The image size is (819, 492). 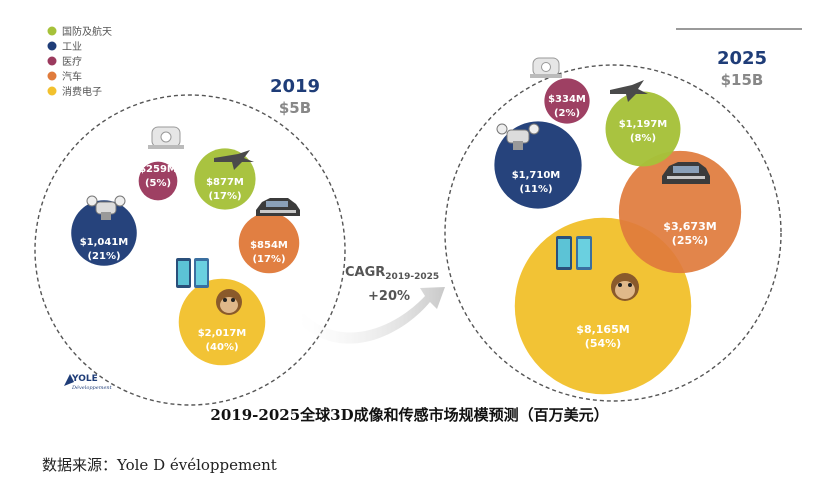 I want to click on value-label-2025-1: $1,710M, so click(x=536, y=175).